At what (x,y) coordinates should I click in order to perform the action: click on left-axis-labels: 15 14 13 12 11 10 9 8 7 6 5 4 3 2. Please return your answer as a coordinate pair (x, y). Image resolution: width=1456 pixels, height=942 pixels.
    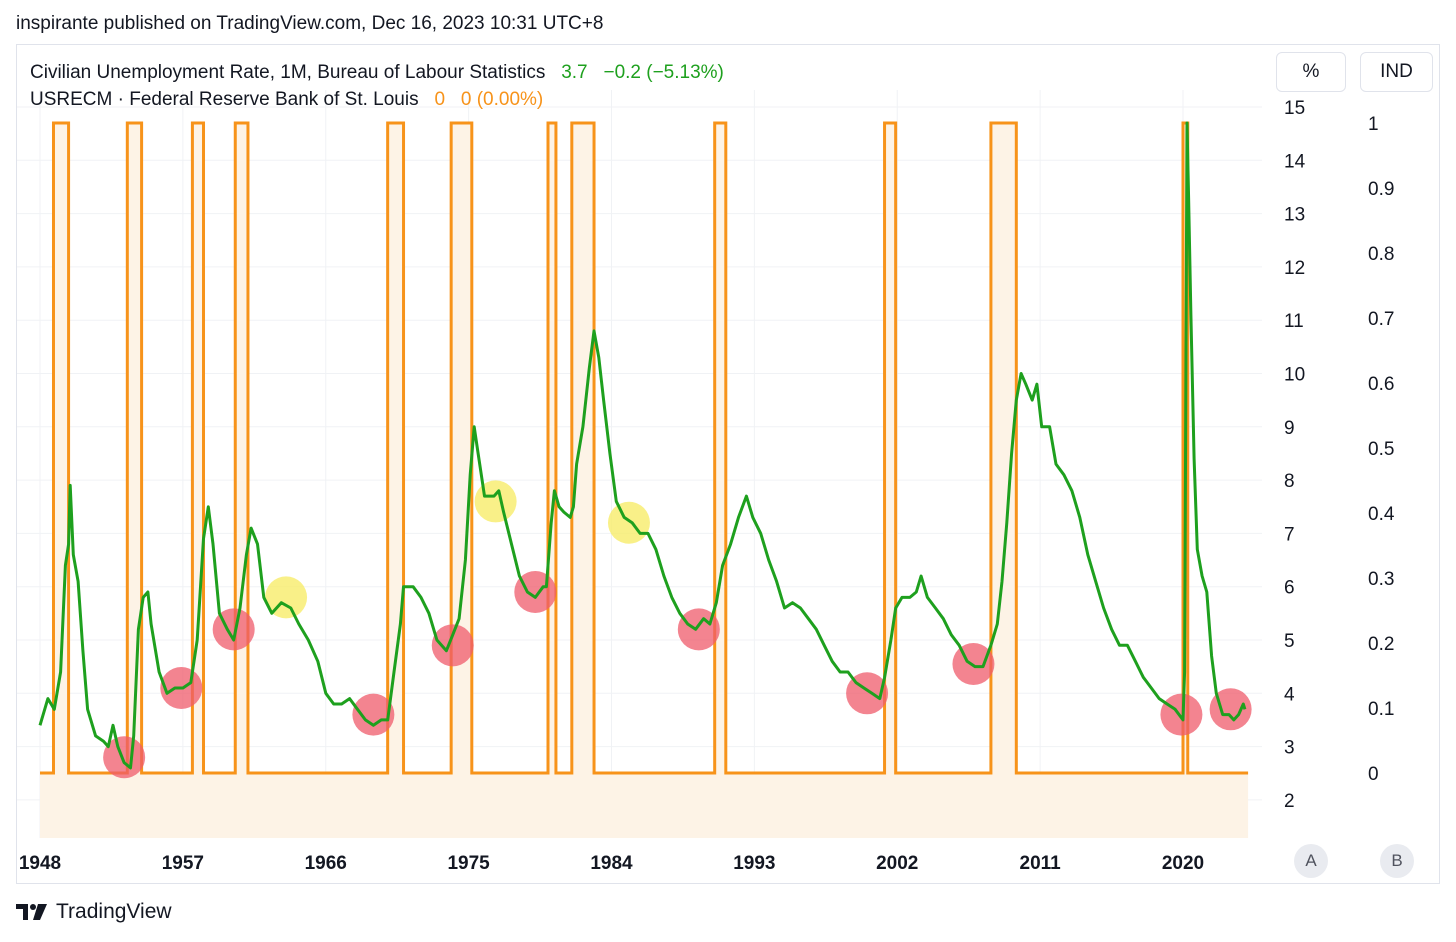
    Looking at the image, I should click on (1295, 455).